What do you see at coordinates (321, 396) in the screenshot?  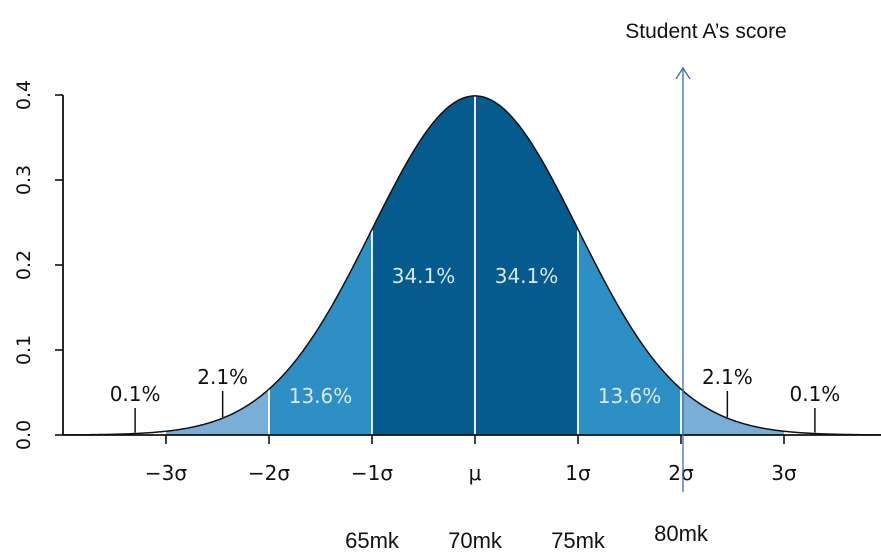 I see `region-label-2: 13.6%` at bounding box center [321, 396].